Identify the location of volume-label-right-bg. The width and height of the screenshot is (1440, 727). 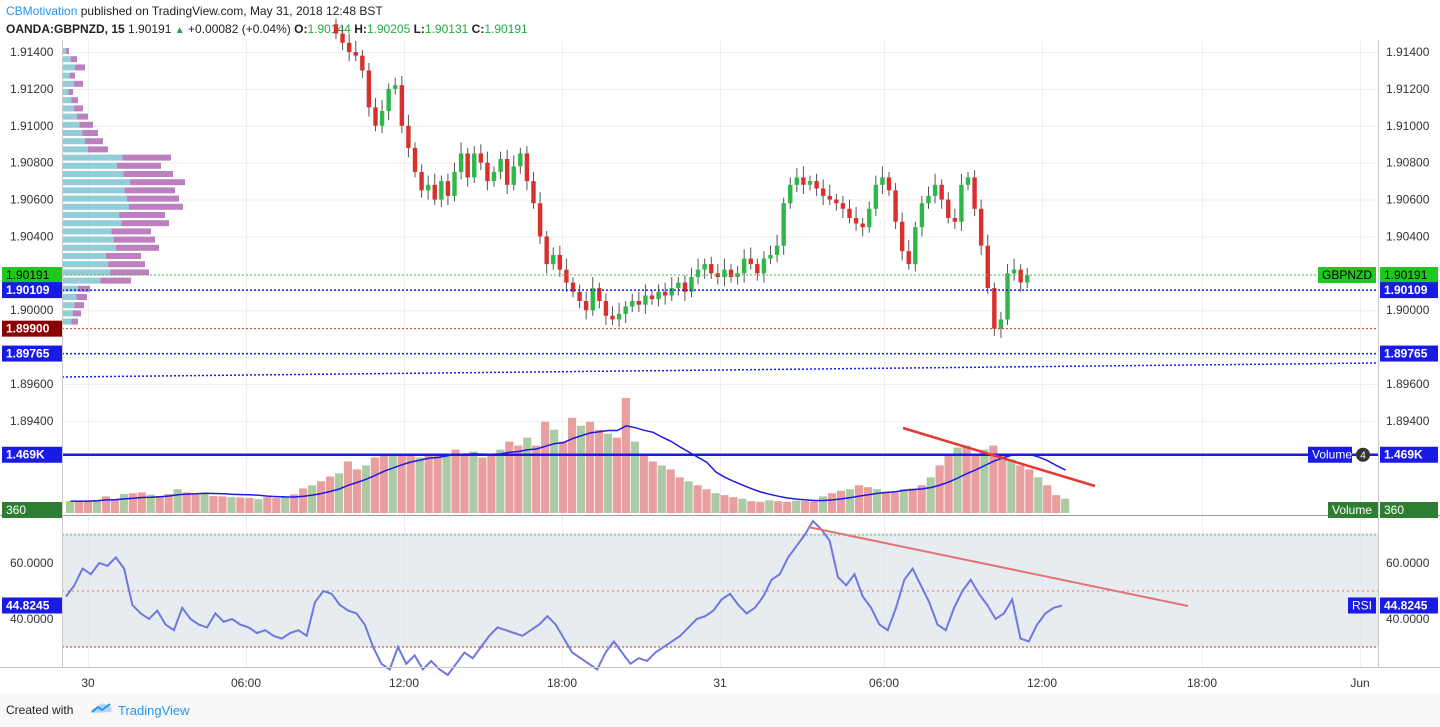
(1330, 454).